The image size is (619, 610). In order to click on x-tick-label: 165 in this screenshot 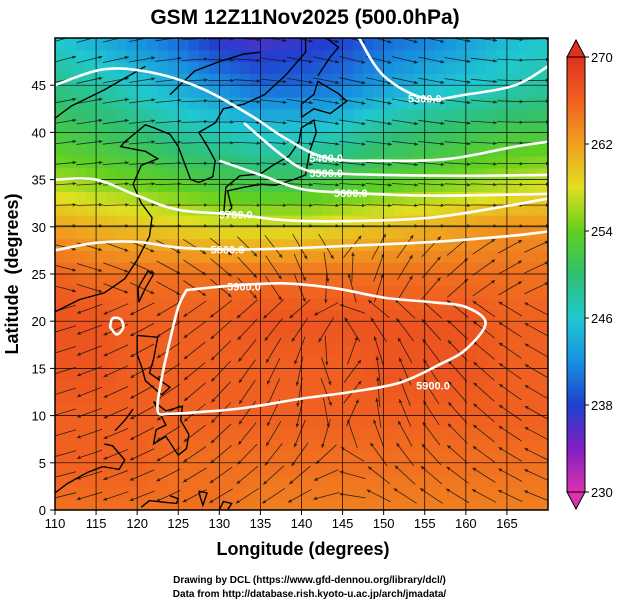, I will do `click(507, 523)`.